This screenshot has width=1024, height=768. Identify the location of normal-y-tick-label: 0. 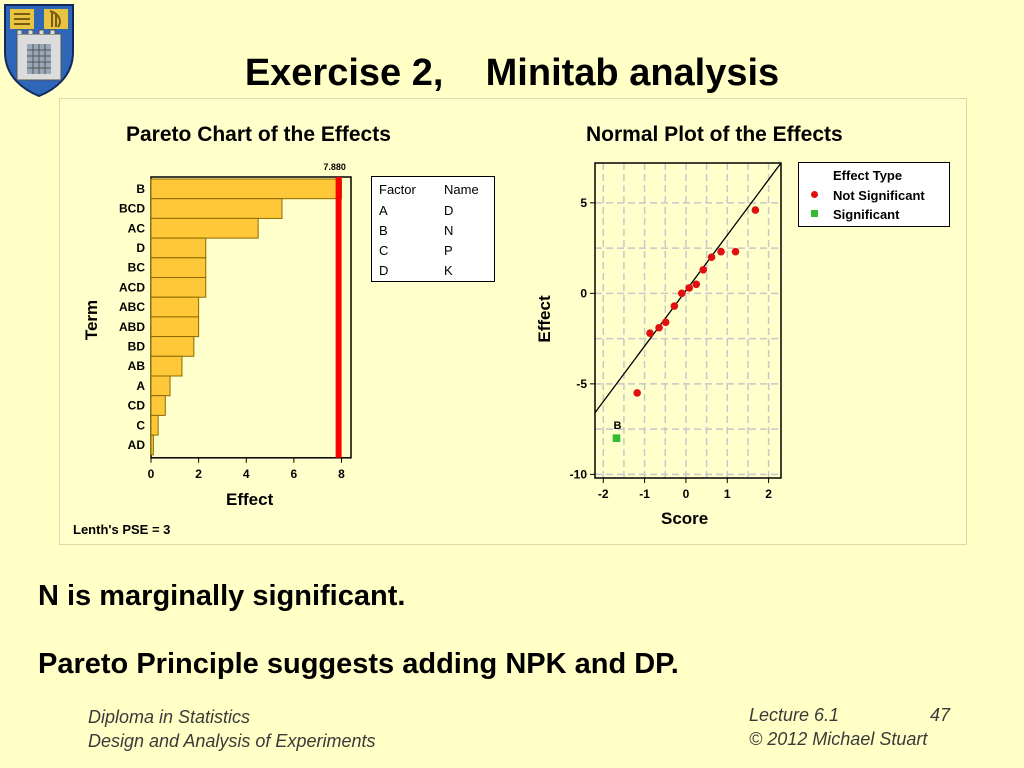
(583, 293).